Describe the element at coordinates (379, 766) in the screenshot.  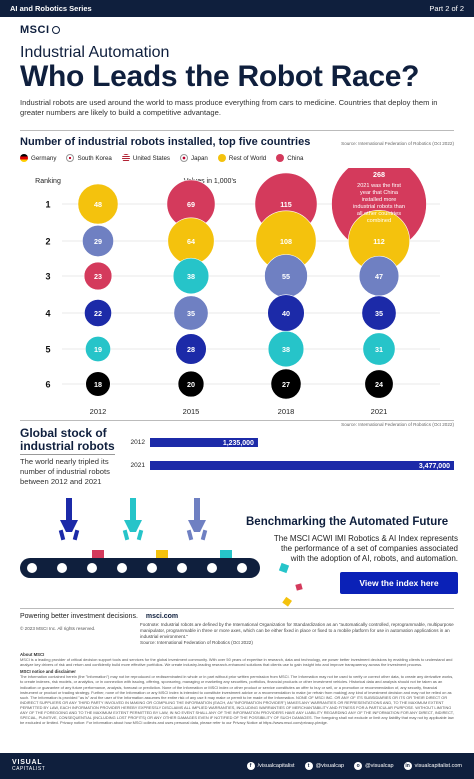
I see `instagram-label: @visualcap` at that location.